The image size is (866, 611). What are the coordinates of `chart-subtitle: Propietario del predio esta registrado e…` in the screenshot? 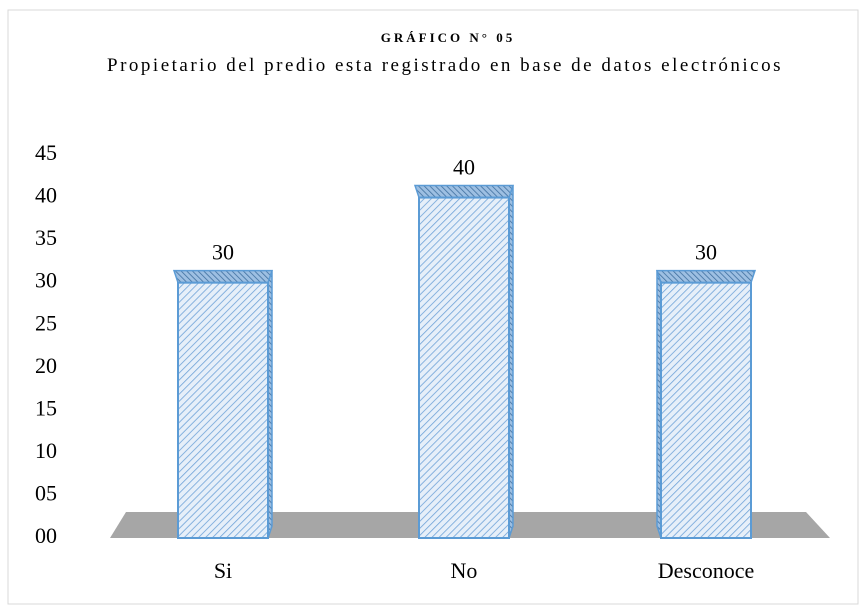 It's located at (445, 65).